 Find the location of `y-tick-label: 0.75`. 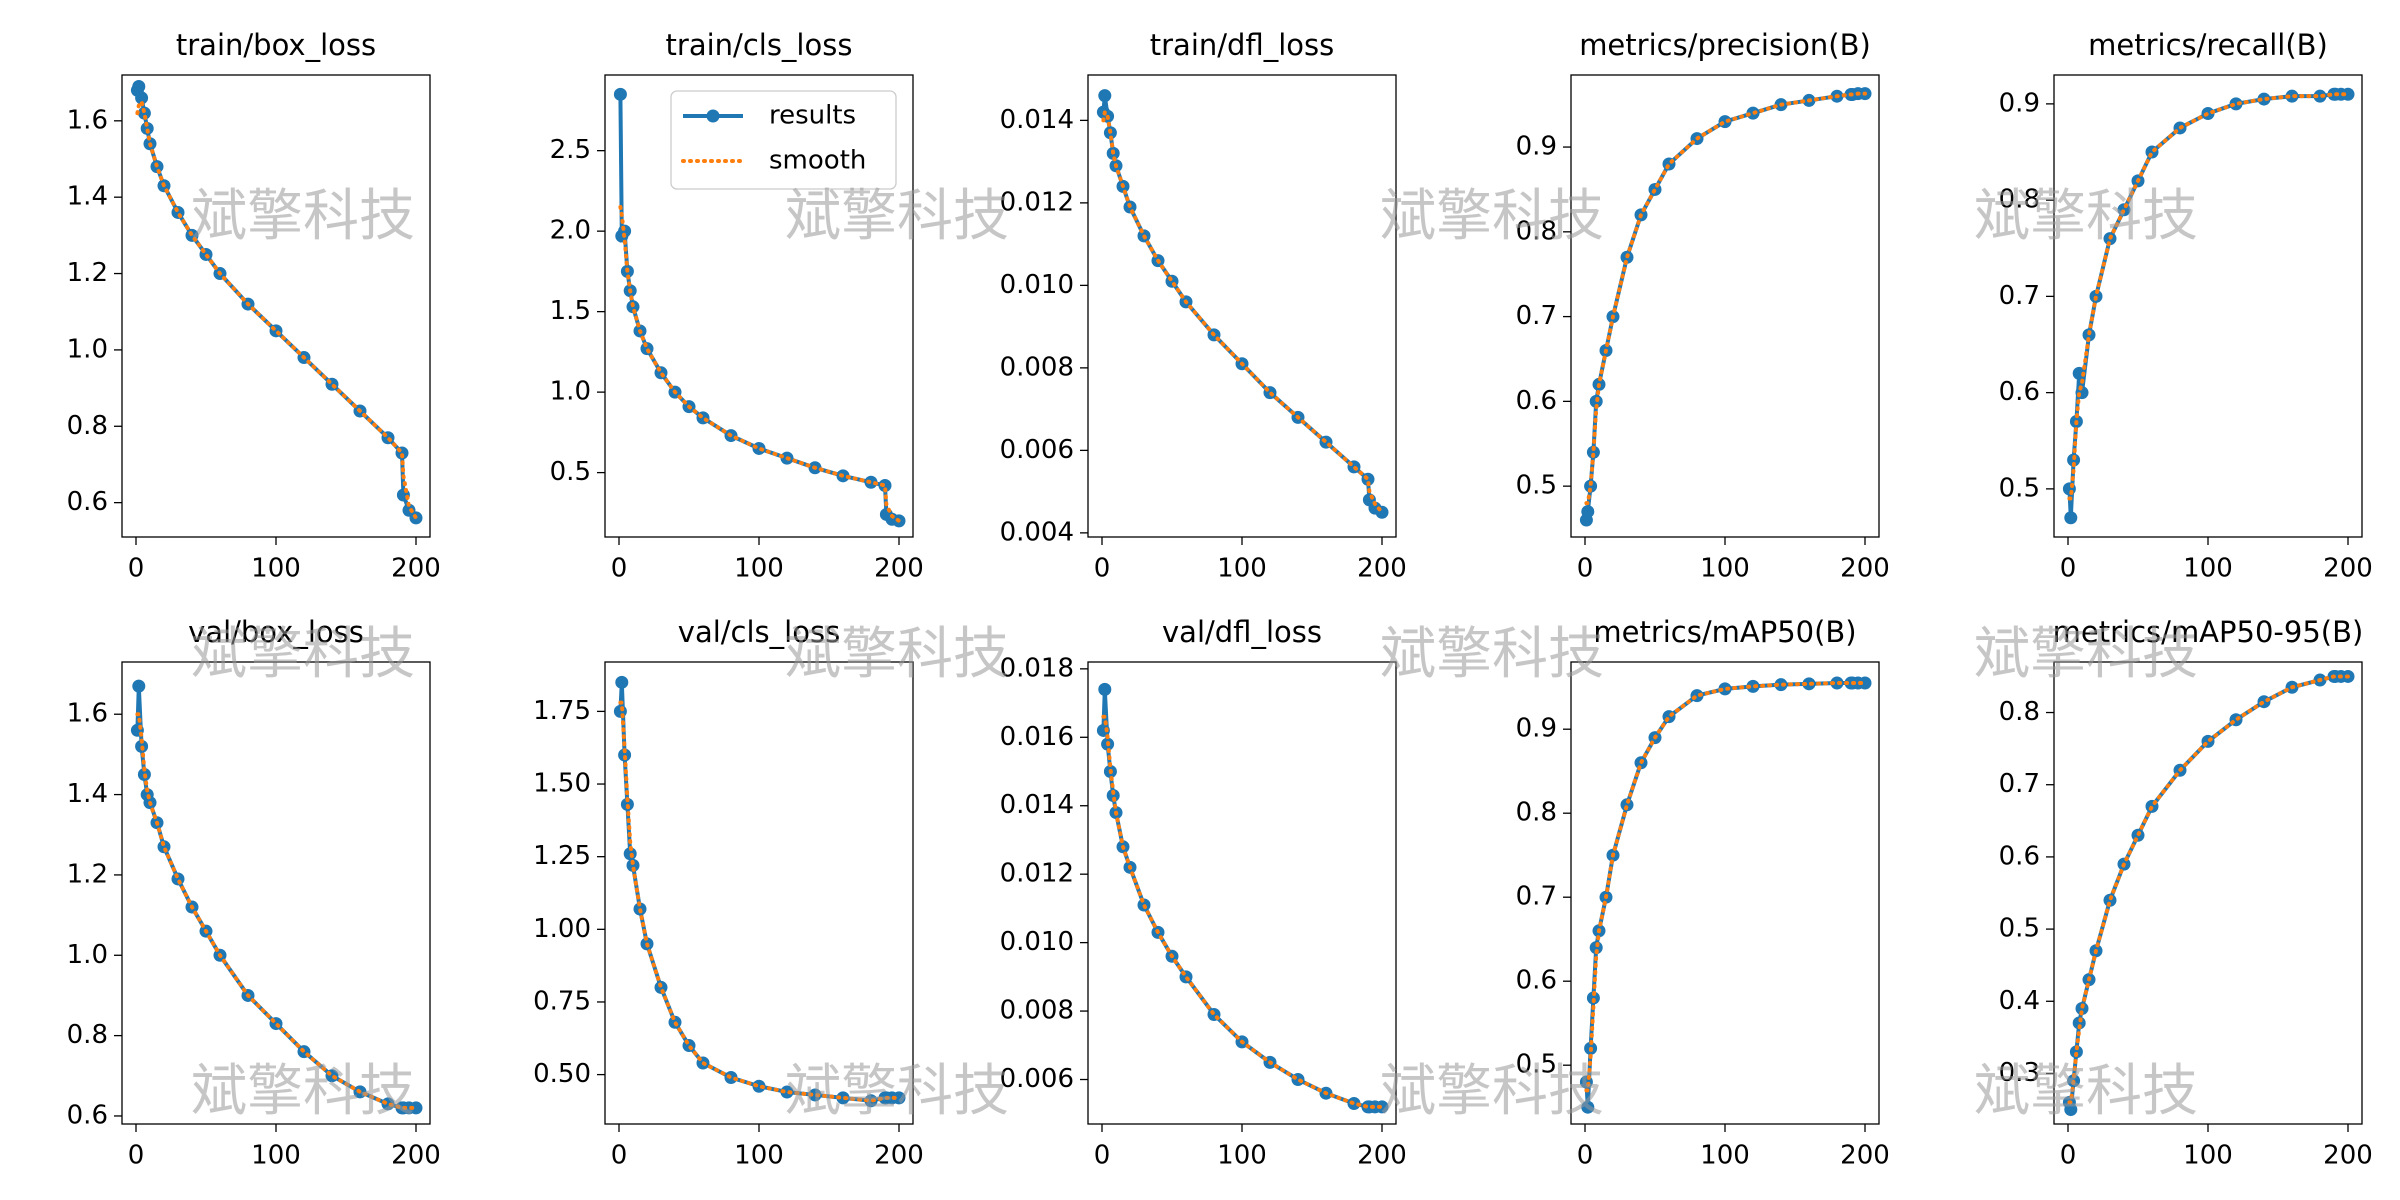

y-tick-label: 0.75 is located at coordinates (562, 1001).